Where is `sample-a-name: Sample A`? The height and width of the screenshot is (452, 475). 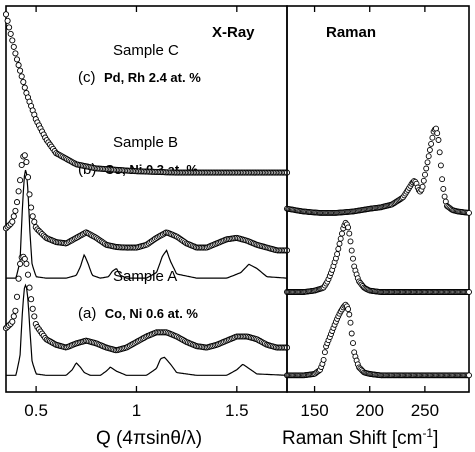 sample-a-name: Sample A is located at coordinates (145, 276).